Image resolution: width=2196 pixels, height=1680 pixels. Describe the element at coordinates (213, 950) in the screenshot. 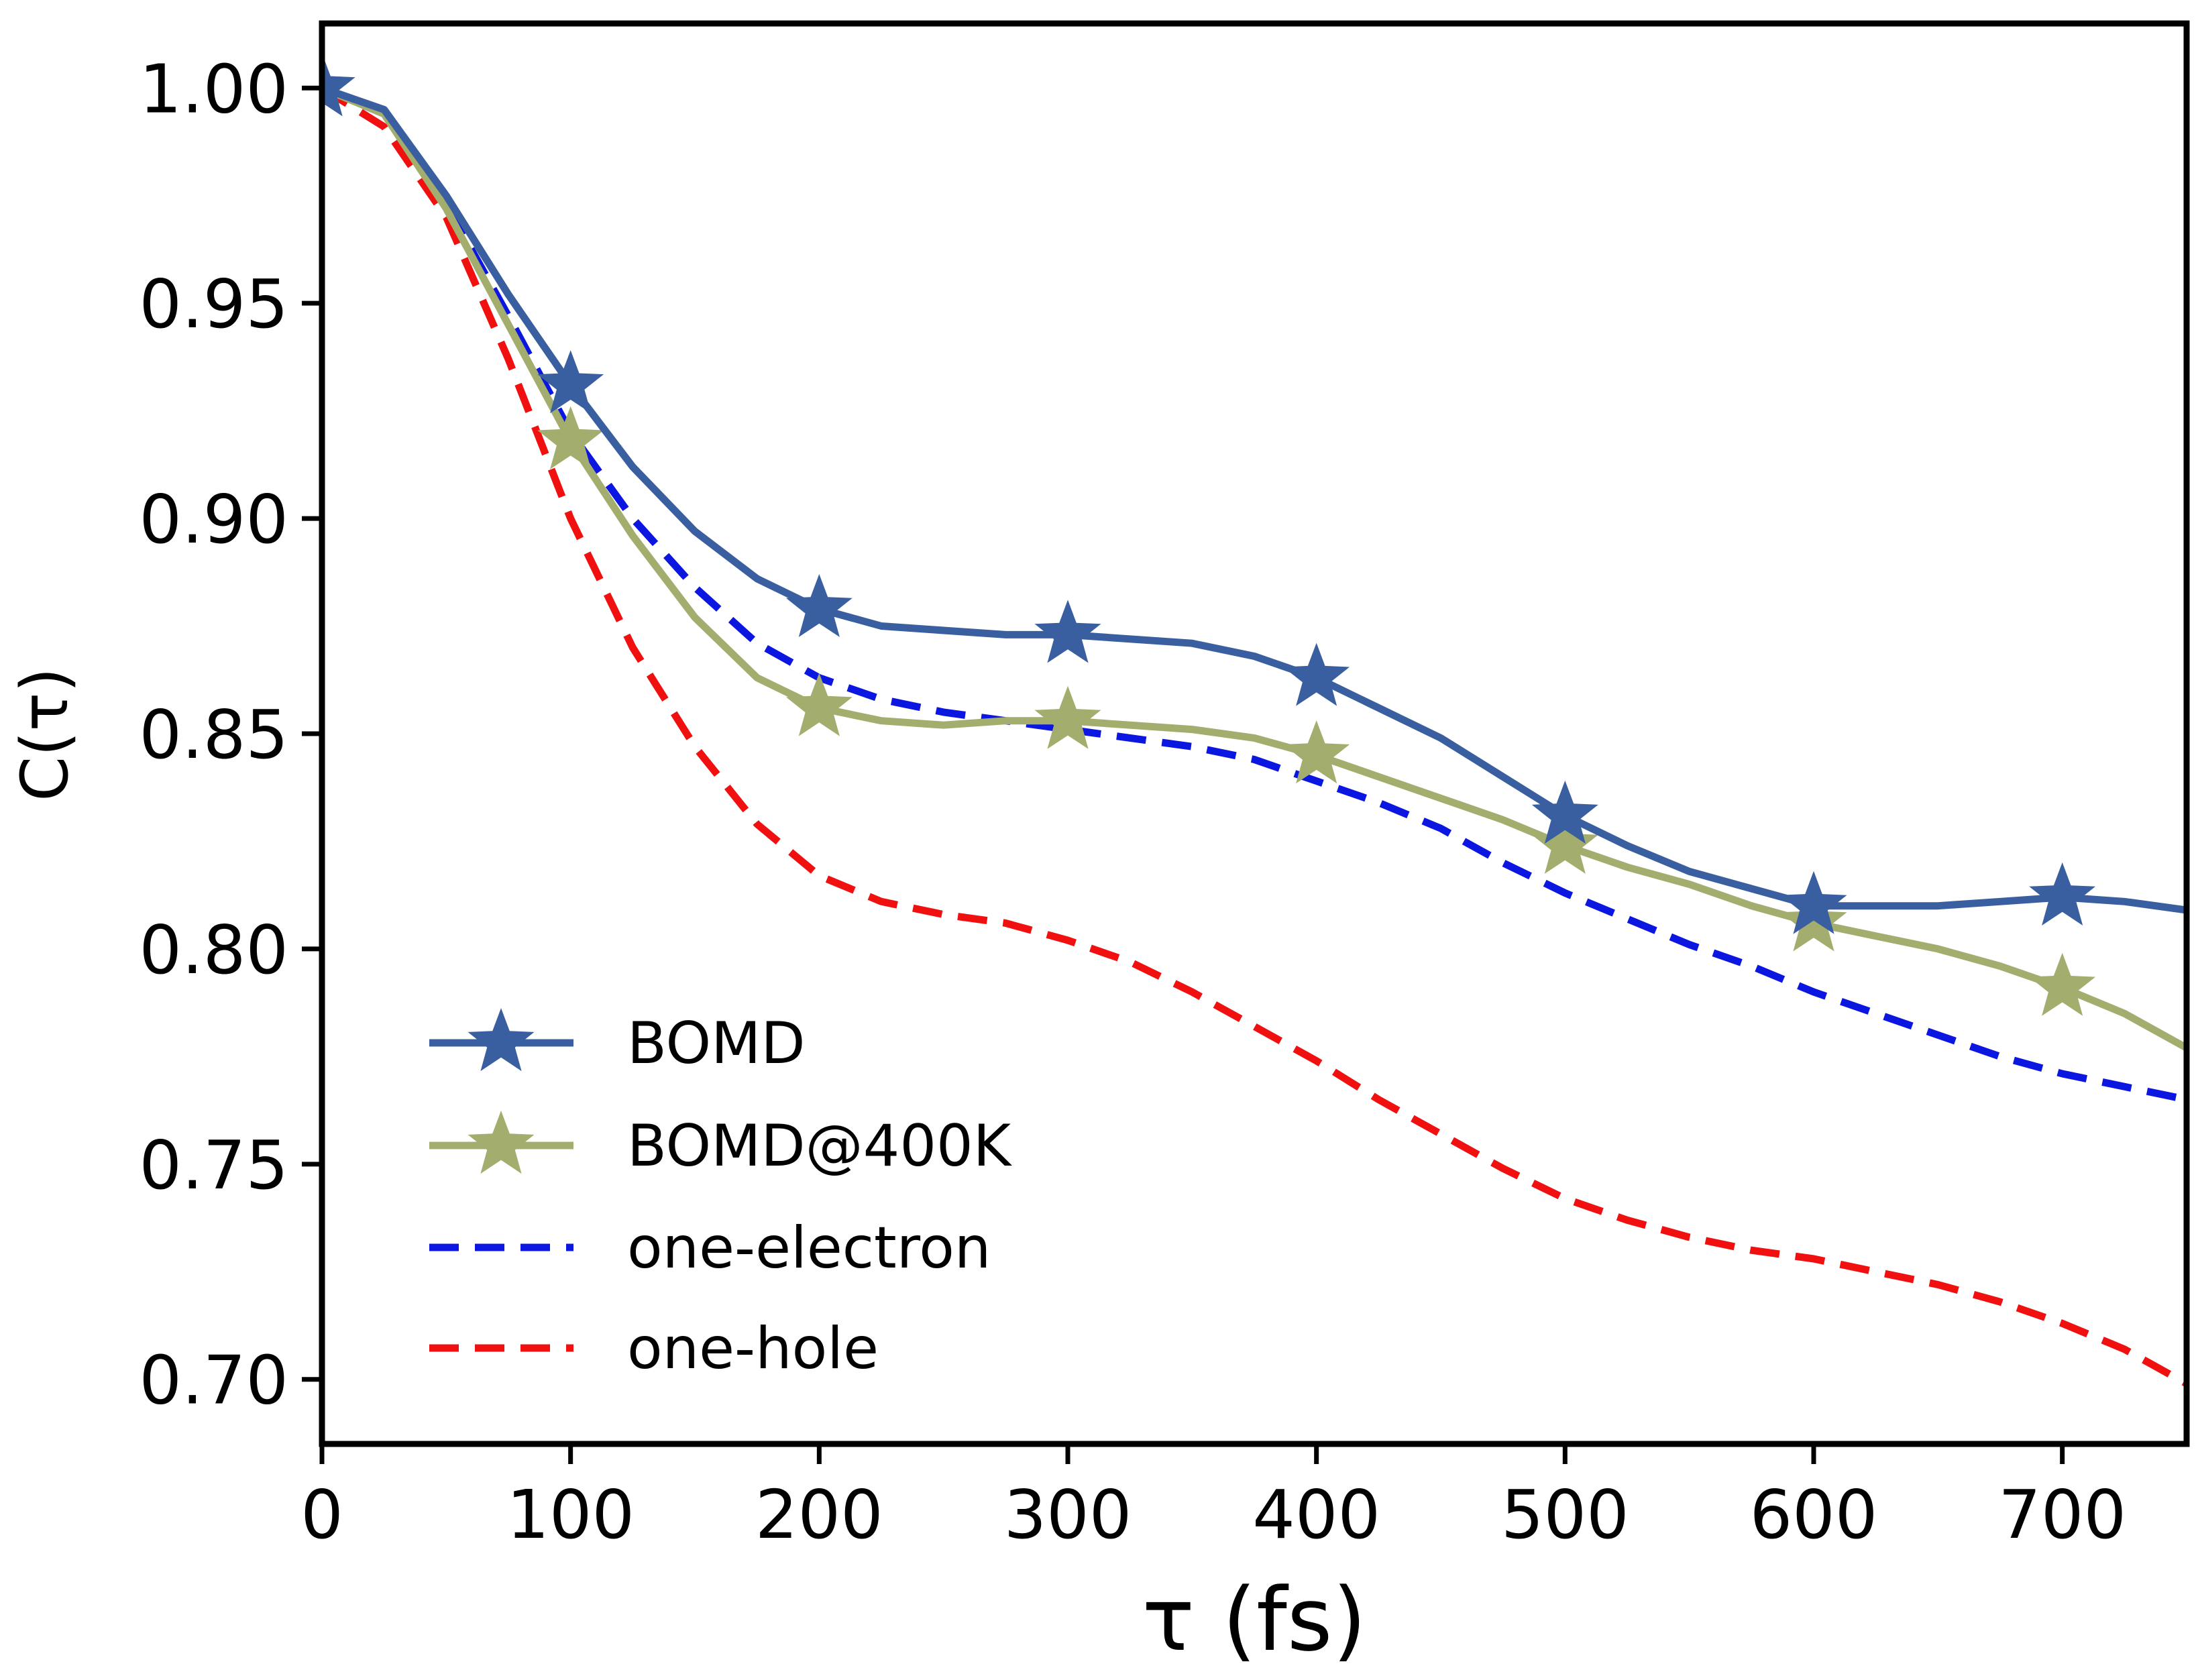

I see `y-tick-label: 0.80` at that location.